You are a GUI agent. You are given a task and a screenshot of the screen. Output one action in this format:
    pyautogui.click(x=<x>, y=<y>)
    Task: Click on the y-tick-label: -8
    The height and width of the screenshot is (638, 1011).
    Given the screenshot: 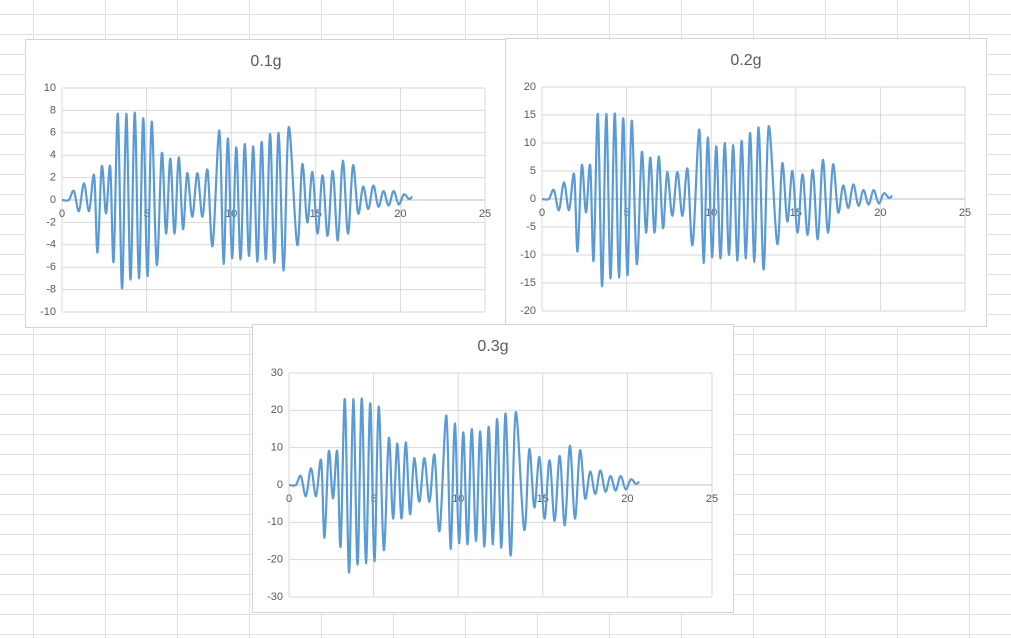 What is the action you would take?
    pyautogui.click(x=51, y=290)
    